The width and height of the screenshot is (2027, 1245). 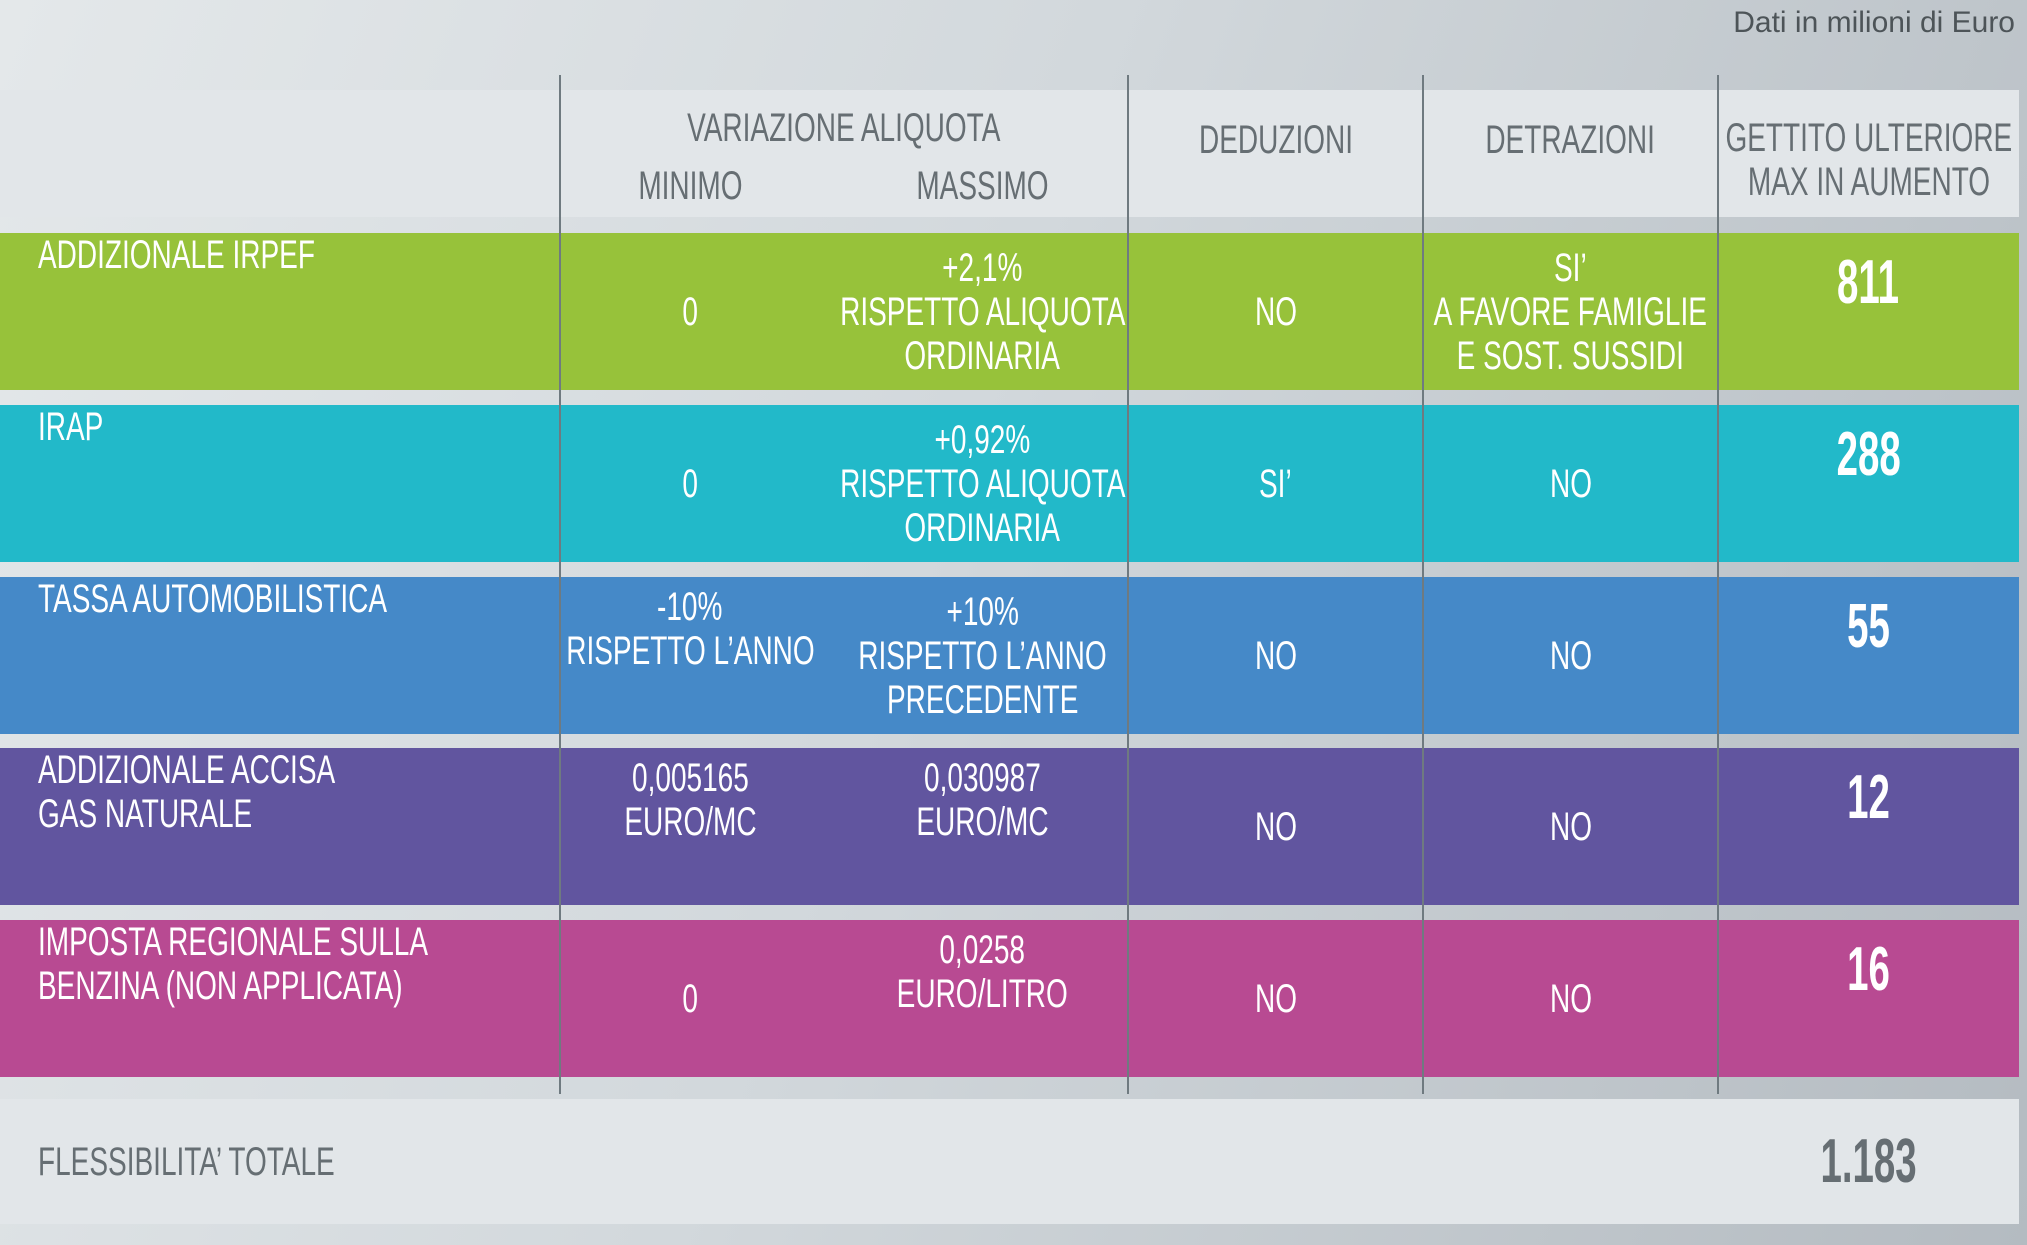 What do you see at coordinates (1868, 454) in the screenshot?
I see `cell-text: 288` at bounding box center [1868, 454].